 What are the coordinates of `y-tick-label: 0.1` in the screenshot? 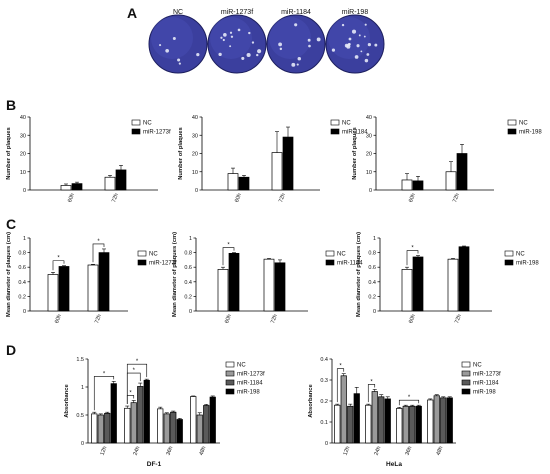 It's located at (324, 423).